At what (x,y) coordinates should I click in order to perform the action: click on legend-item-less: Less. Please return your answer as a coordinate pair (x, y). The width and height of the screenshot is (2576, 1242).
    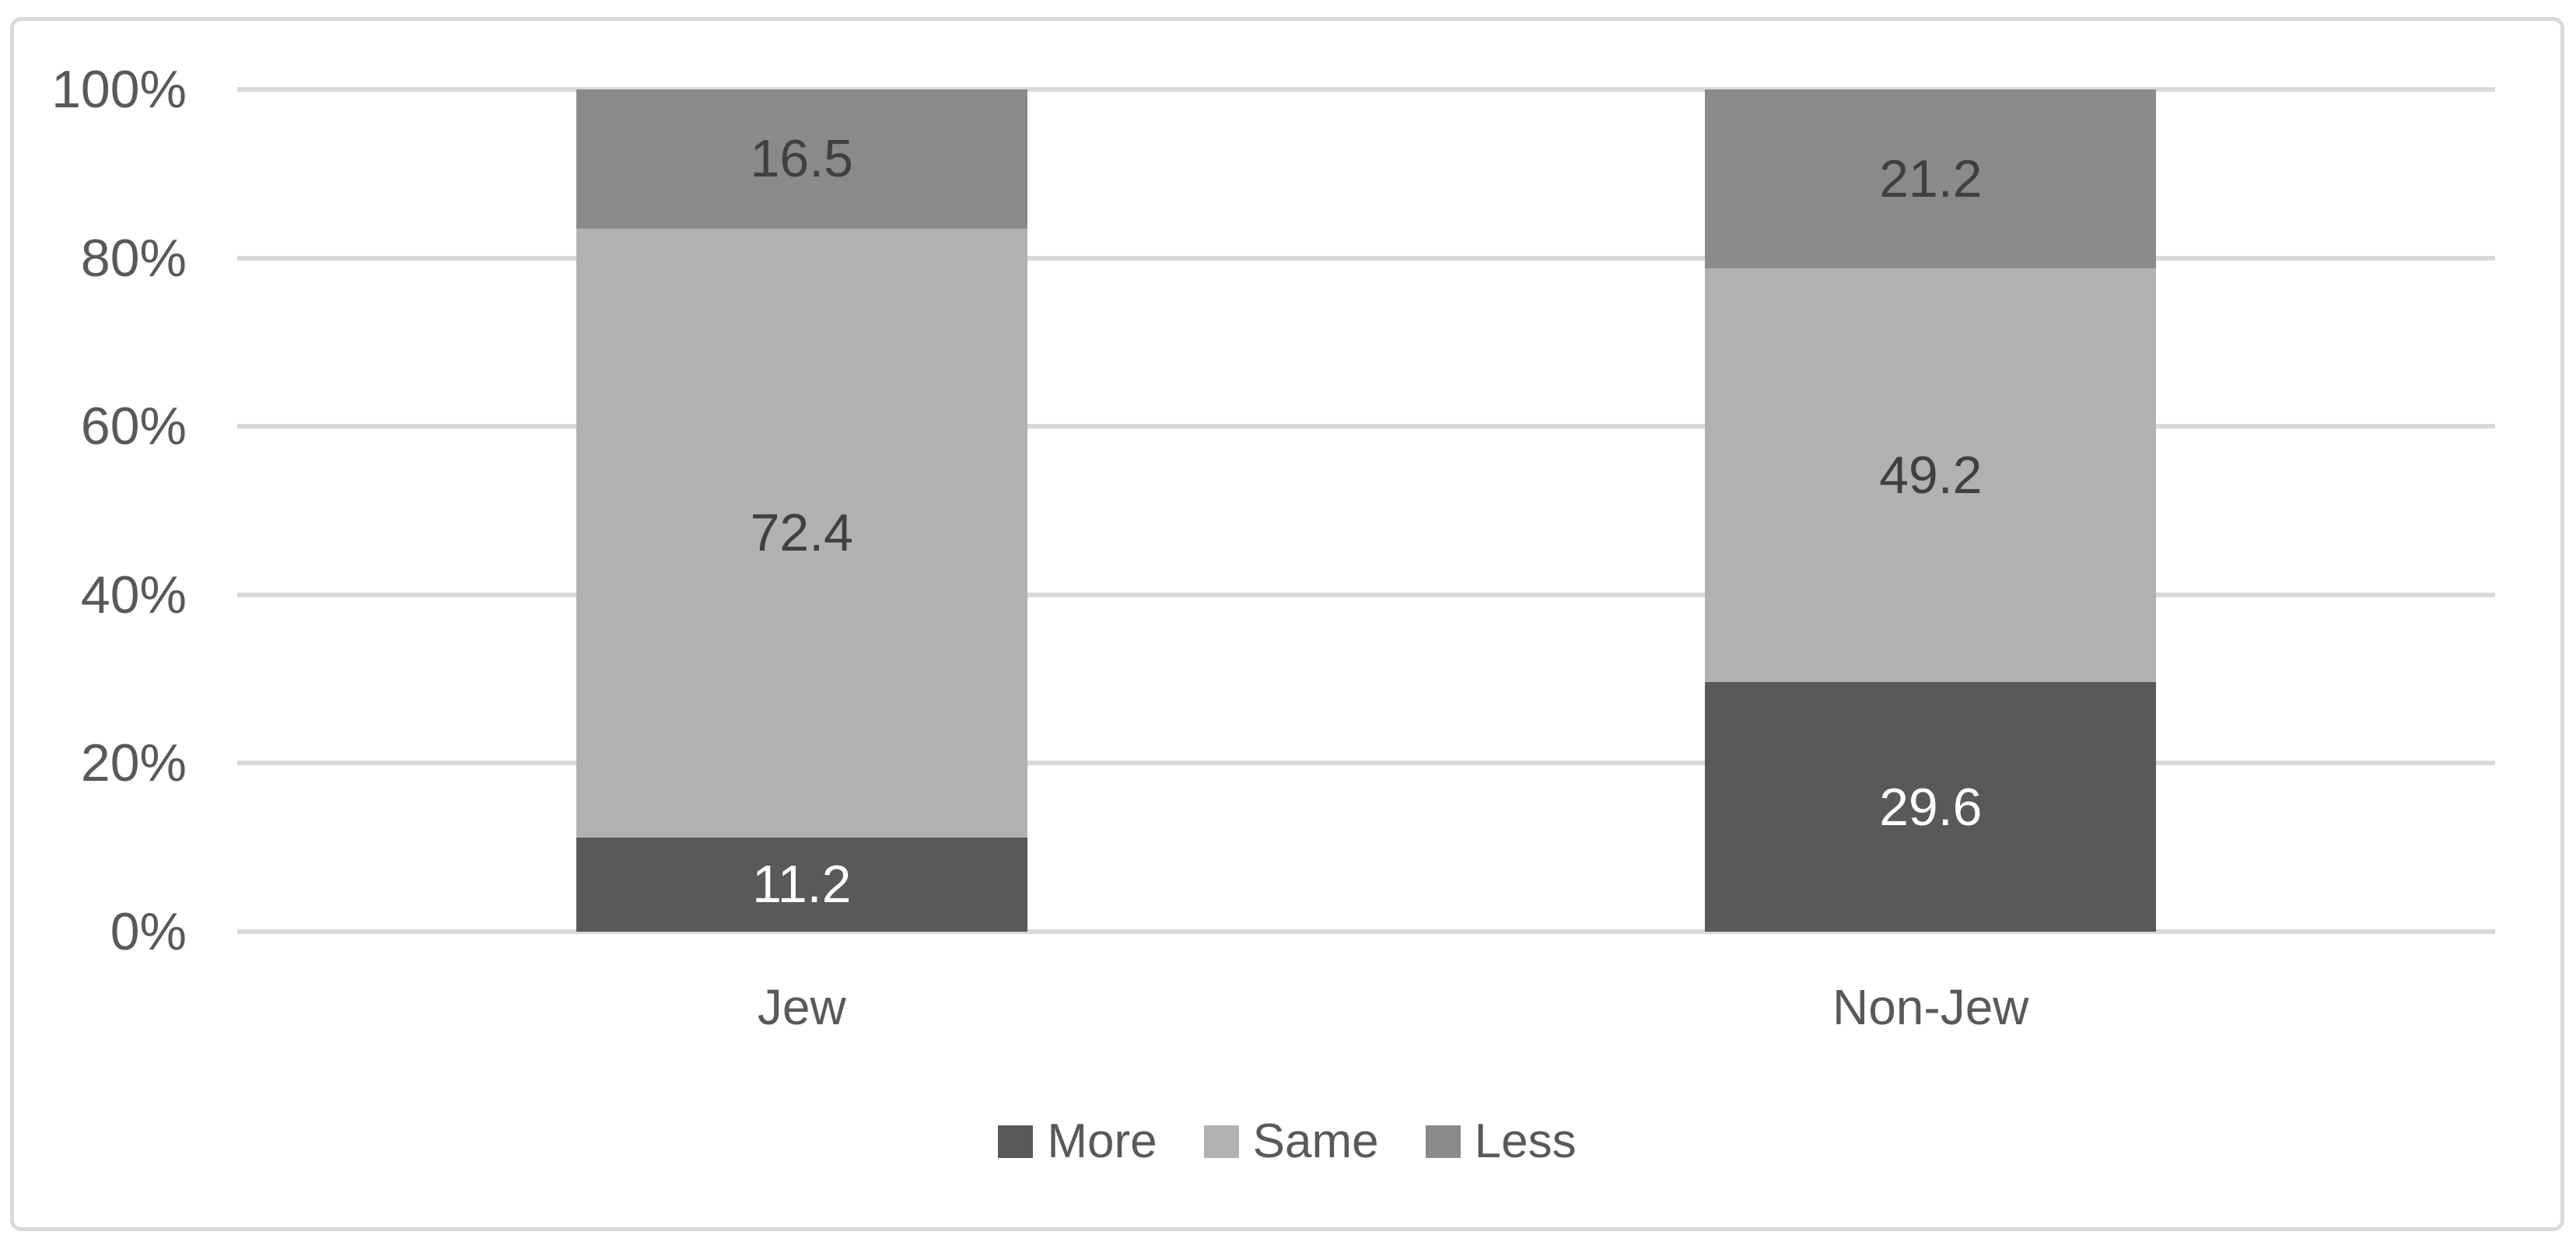
    Looking at the image, I should click on (1501, 1141).